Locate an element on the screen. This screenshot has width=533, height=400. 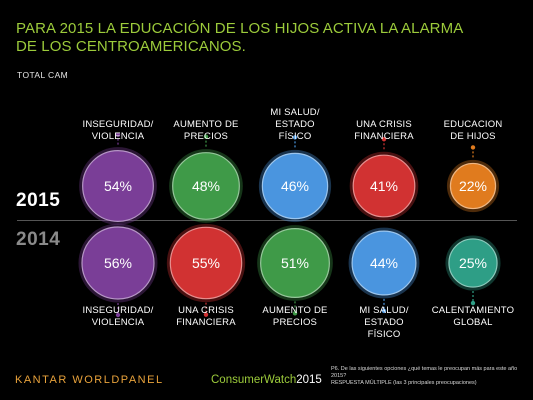
value-label-2015-educacion-de-hijos: 22% is located at coordinates (473, 186).